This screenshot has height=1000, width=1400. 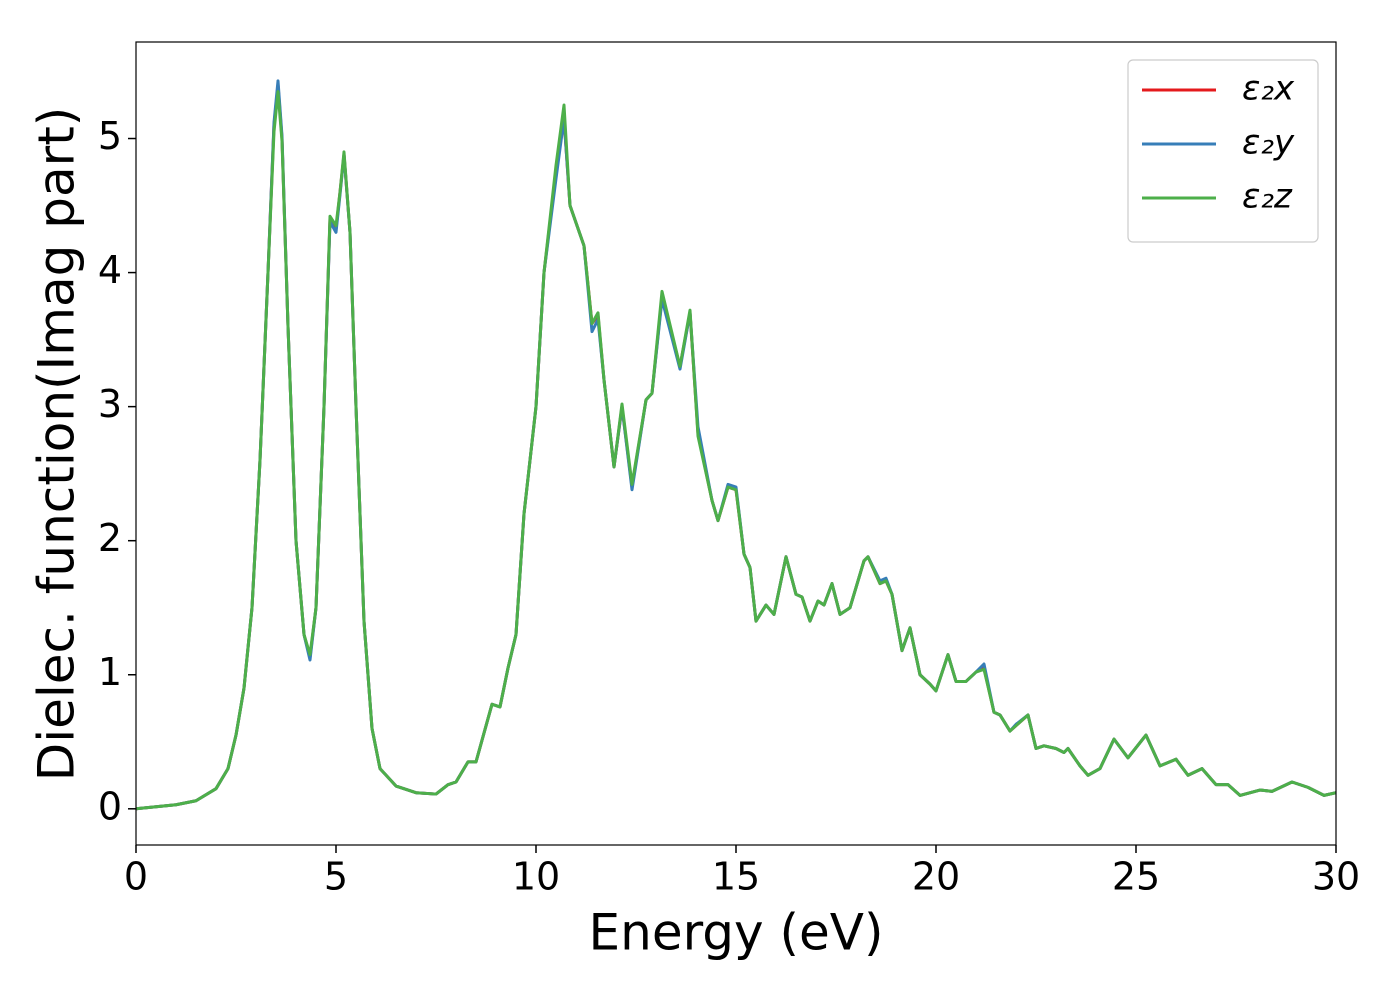 I want to click on legend-label: ε₂x, so click(x=1268, y=89).